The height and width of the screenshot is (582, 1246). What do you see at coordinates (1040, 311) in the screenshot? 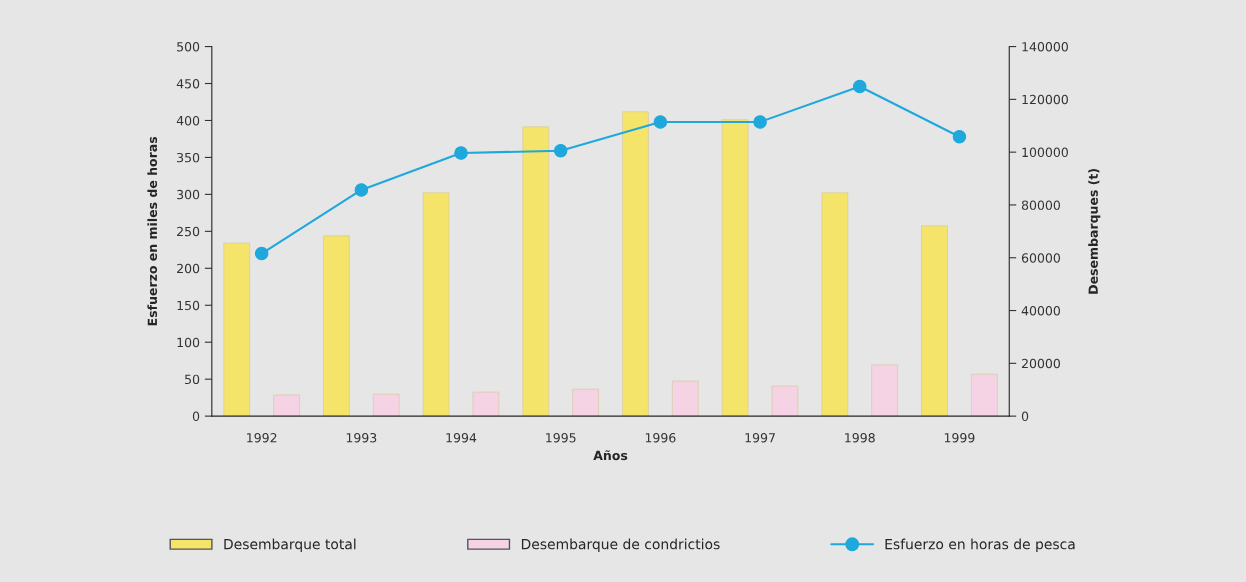
I see `y2-tick-label: 40000` at bounding box center [1040, 311].